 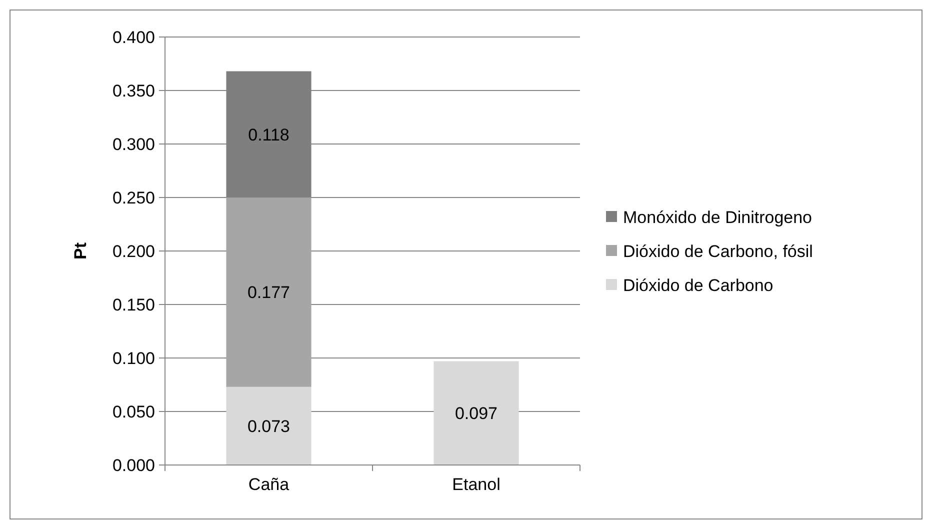 What do you see at coordinates (717, 217) in the screenshot?
I see `legend-label: Monóxido de Dinitrogeno` at bounding box center [717, 217].